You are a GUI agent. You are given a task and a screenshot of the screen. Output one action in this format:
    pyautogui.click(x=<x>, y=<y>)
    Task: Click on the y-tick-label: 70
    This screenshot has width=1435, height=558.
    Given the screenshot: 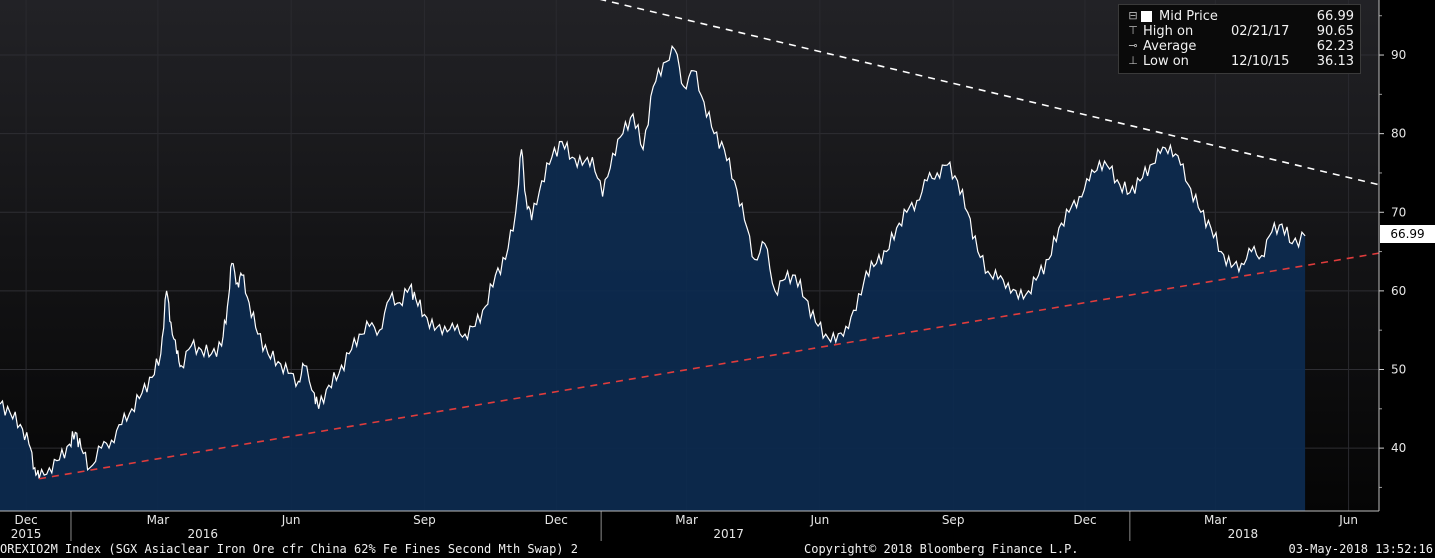 What is the action you would take?
    pyautogui.click(x=1398, y=212)
    